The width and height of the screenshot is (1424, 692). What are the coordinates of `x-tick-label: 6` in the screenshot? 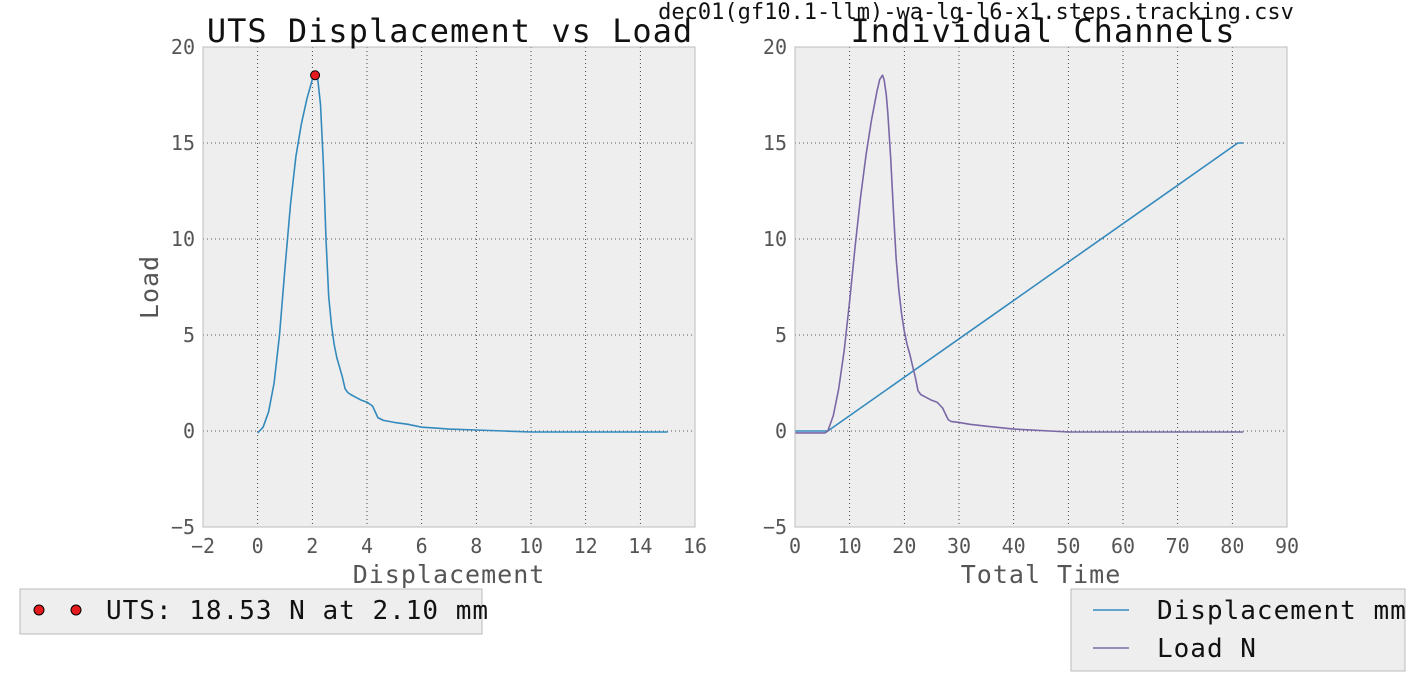 It's located at (422, 546).